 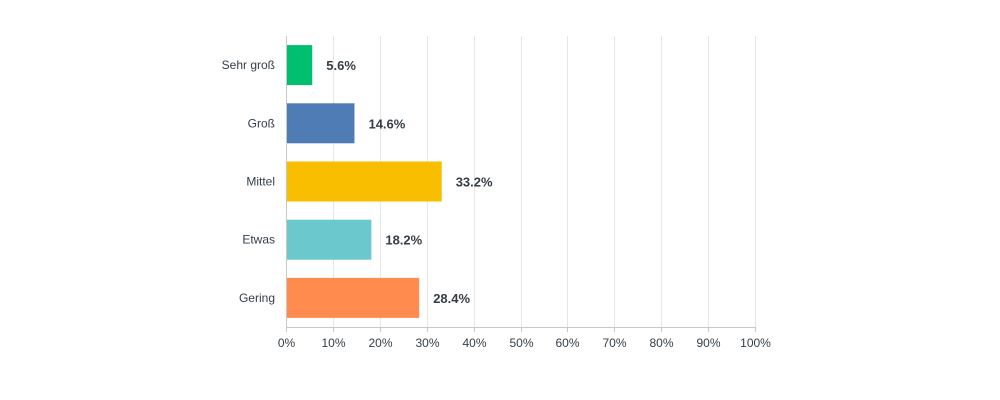 I want to click on value-labels: 5.6% 14.6% 33.2% 18.2% 28.4%, so click(x=409, y=182).